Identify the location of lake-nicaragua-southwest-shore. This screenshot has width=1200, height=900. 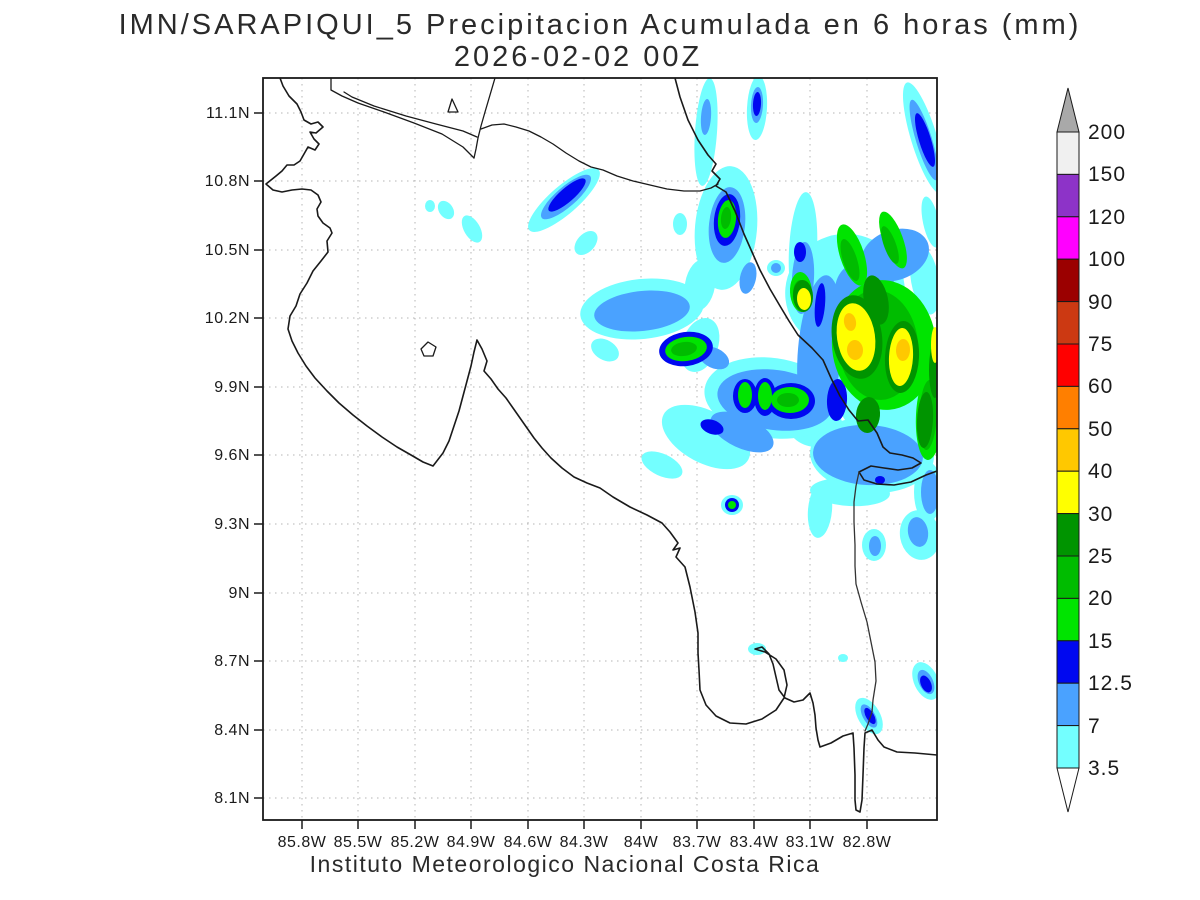
(402, 118).